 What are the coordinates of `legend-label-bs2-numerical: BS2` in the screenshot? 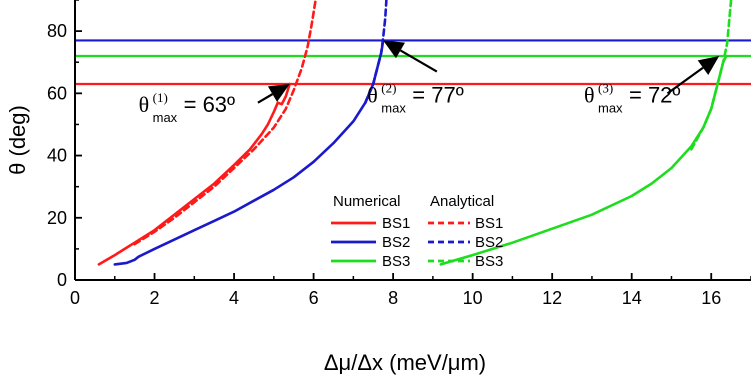 It's located at (396, 242).